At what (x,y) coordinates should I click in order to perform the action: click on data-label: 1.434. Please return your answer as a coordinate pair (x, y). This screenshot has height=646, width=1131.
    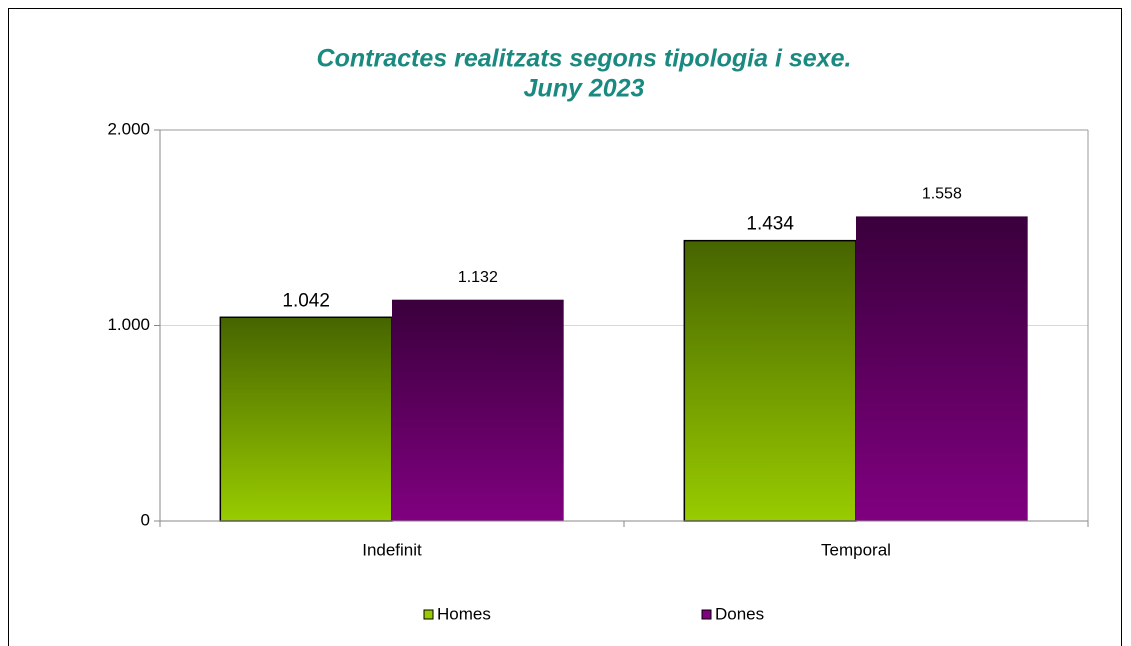
    Looking at the image, I should click on (770, 224).